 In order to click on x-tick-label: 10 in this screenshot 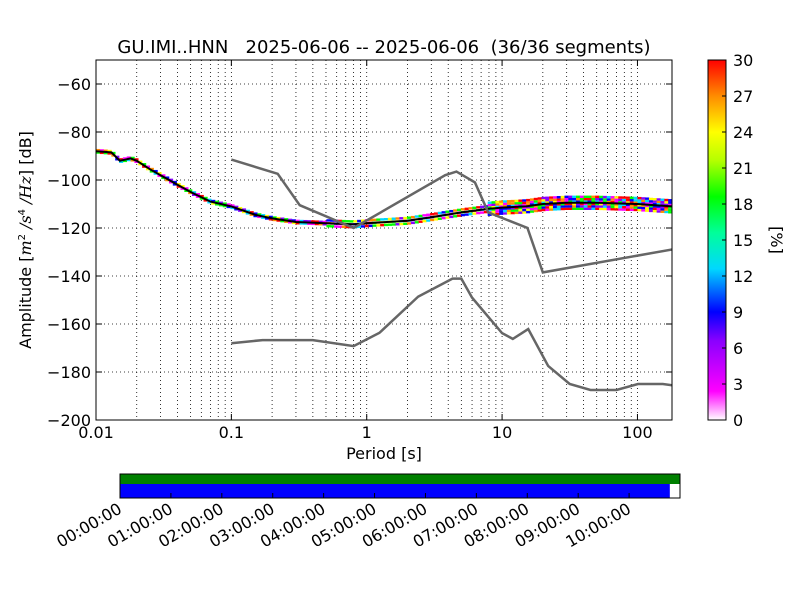, I will do `click(502, 432)`.